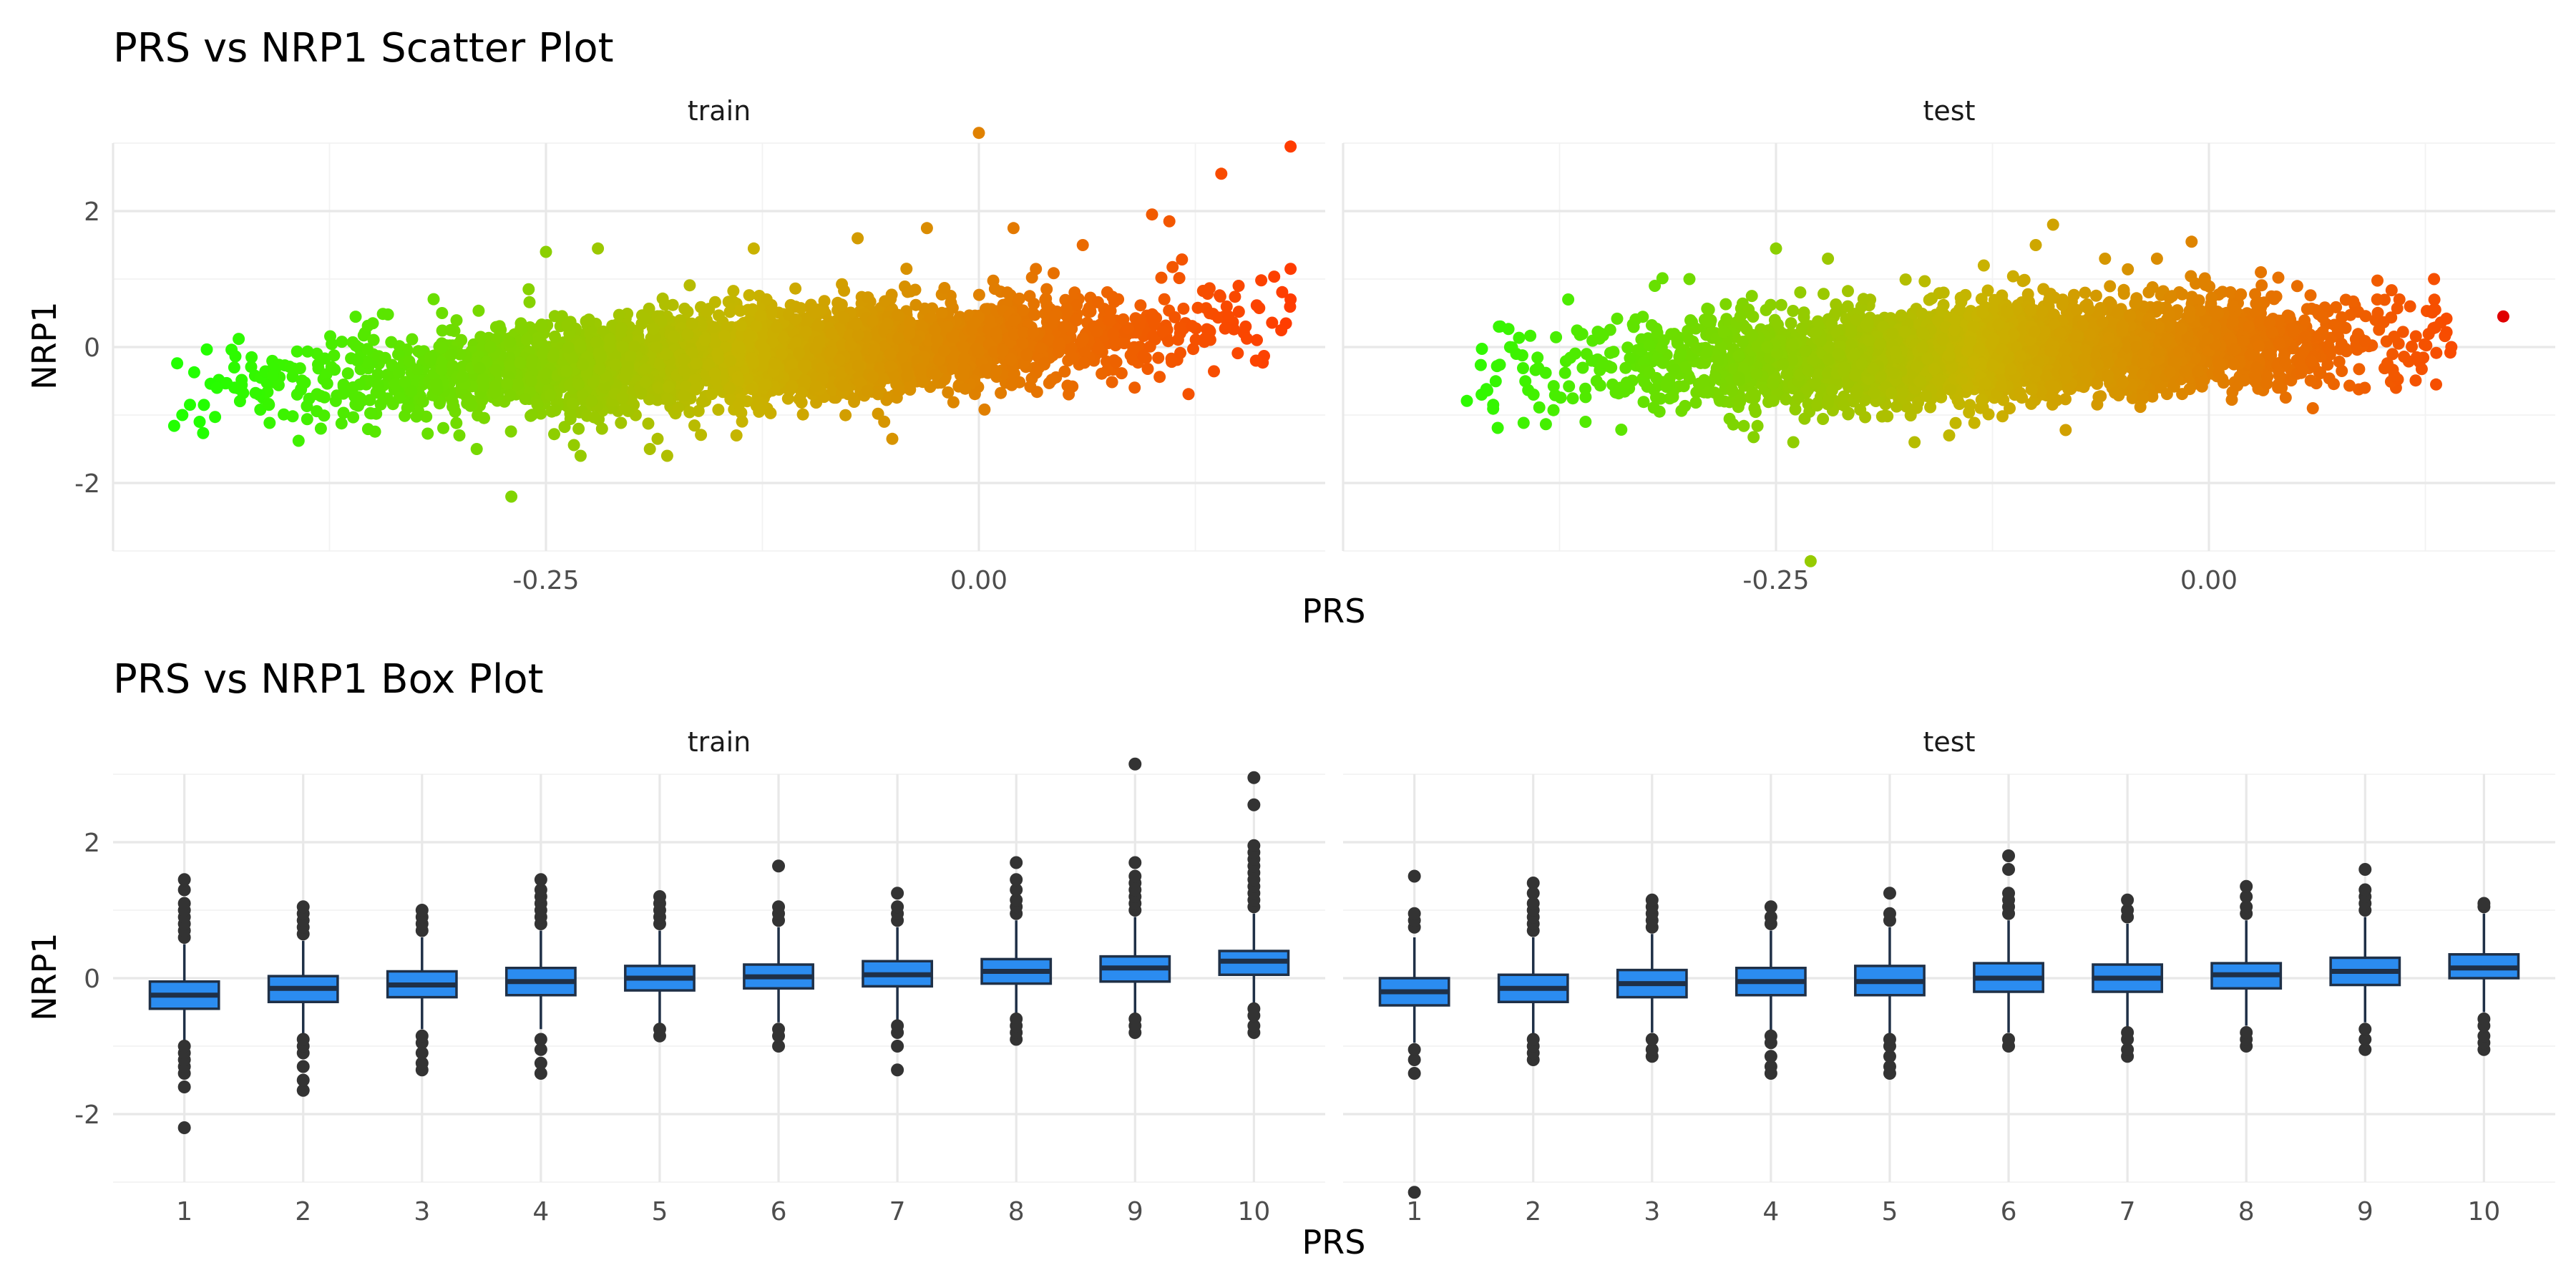 The height and width of the screenshot is (1288, 2576). Describe the element at coordinates (1949, 111) in the screenshot. I see `strip-label-test: test` at that location.